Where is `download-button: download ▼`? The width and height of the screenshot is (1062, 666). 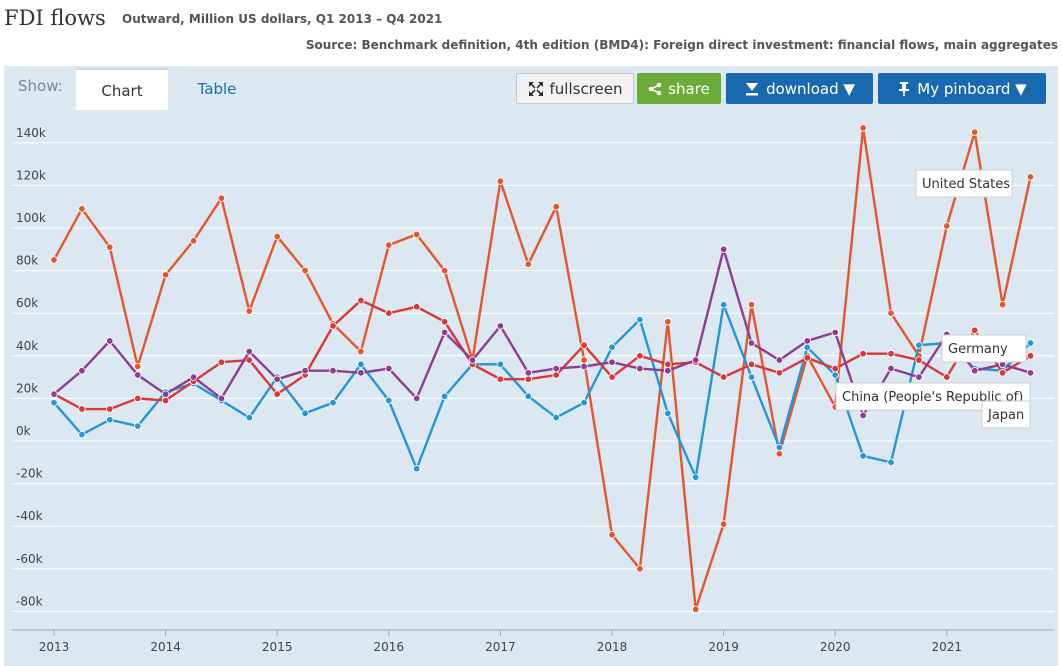
download-button: download ▼ is located at coordinates (799, 88).